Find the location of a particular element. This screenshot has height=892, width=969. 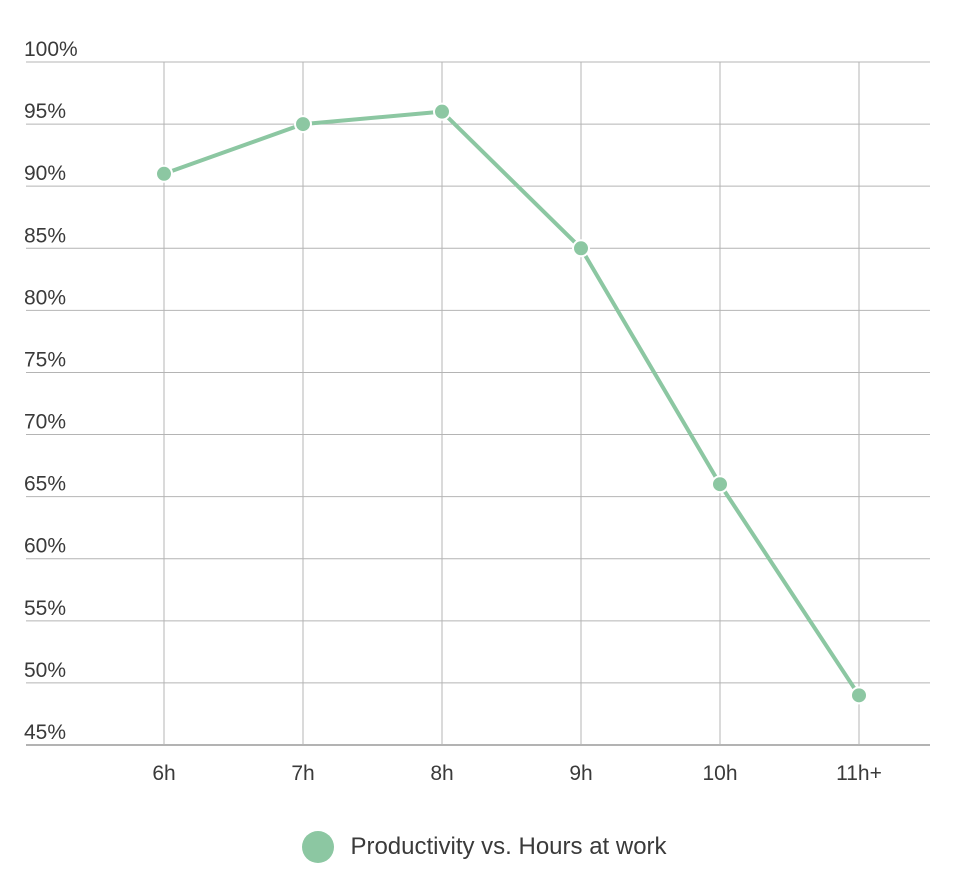

y-tick-label: 70% is located at coordinates (45, 422).